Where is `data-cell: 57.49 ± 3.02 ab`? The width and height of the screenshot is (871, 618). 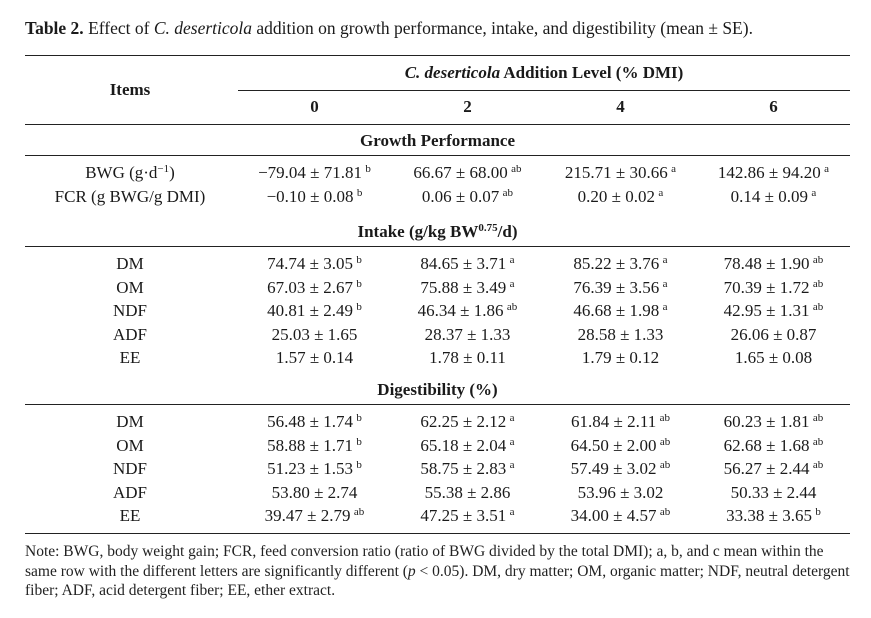
data-cell: 57.49 ± 3.02 ab is located at coordinates (620, 469).